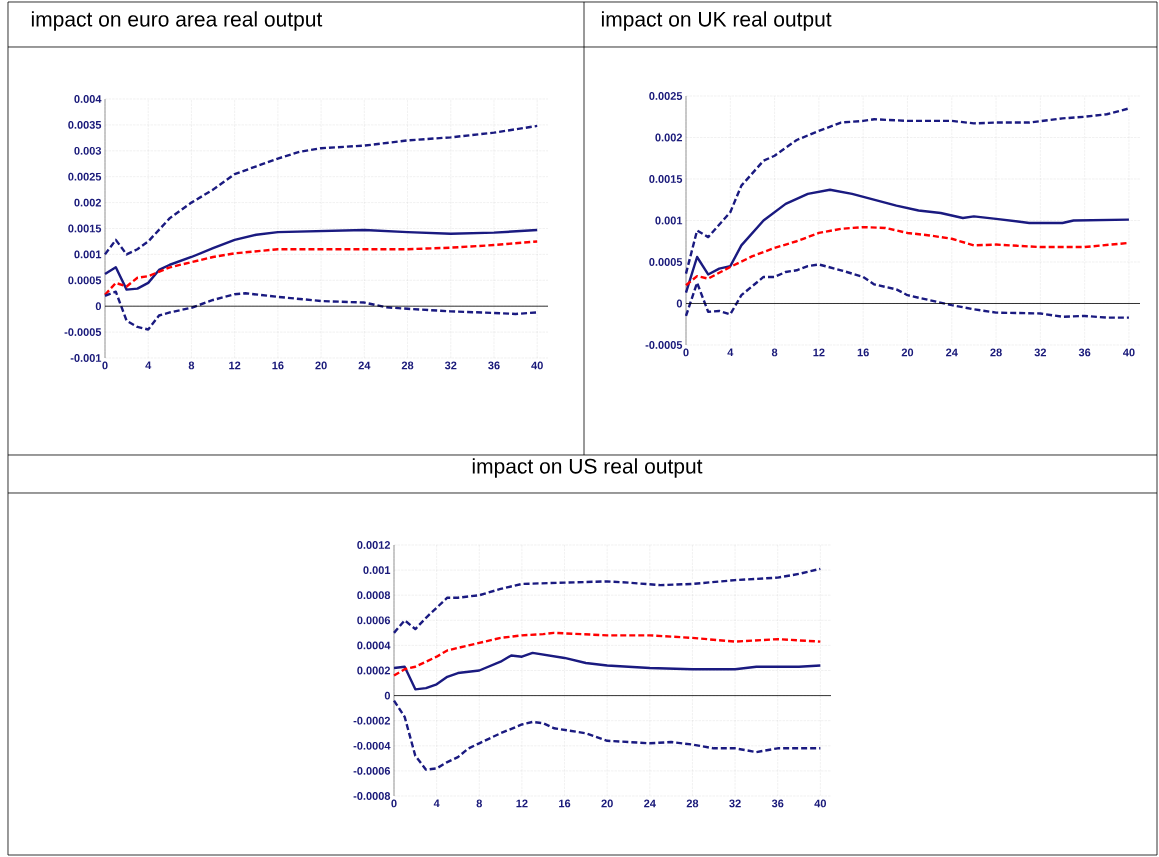 The width and height of the screenshot is (1159, 857). I want to click on y-tick-label: 0.0008, so click(374, 595).